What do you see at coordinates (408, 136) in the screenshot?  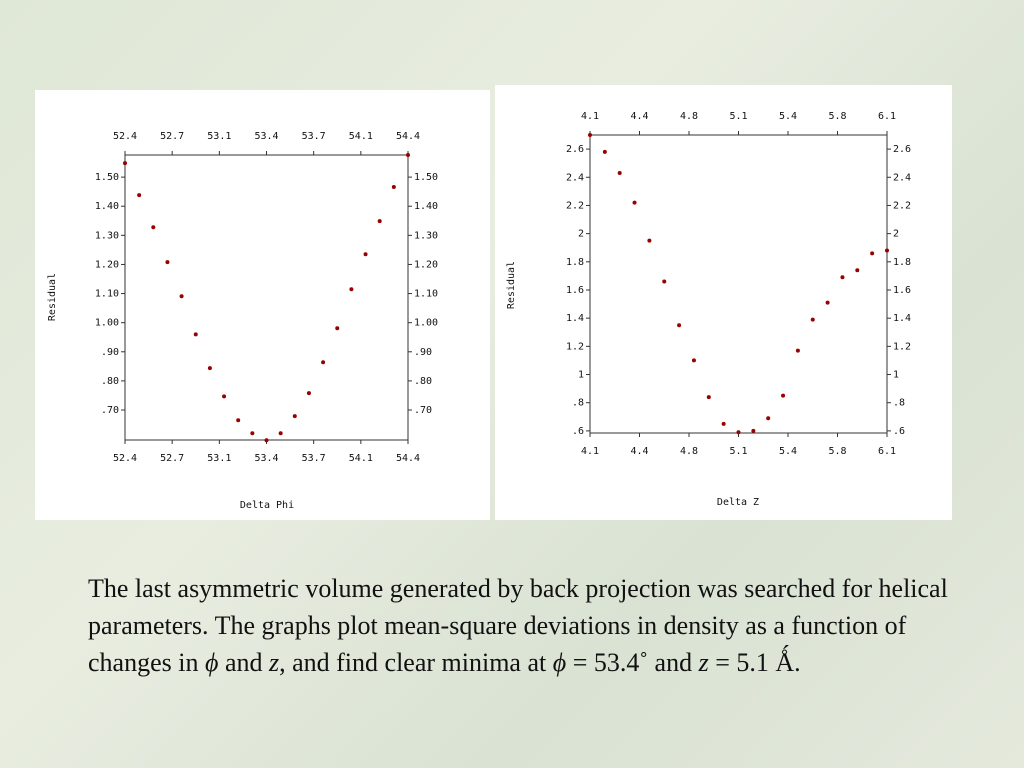 I see `x-tick-label: 54.4` at bounding box center [408, 136].